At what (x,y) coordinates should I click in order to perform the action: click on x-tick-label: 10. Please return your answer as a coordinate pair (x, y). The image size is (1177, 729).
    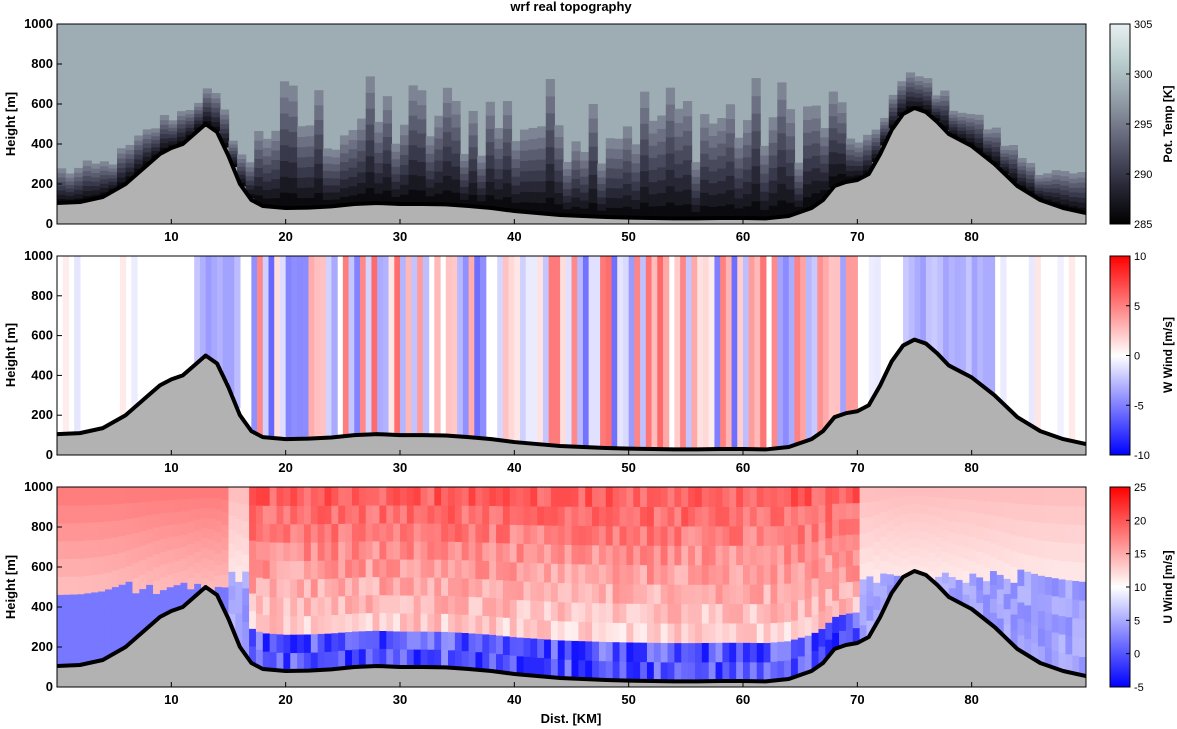
    Looking at the image, I should click on (171, 236).